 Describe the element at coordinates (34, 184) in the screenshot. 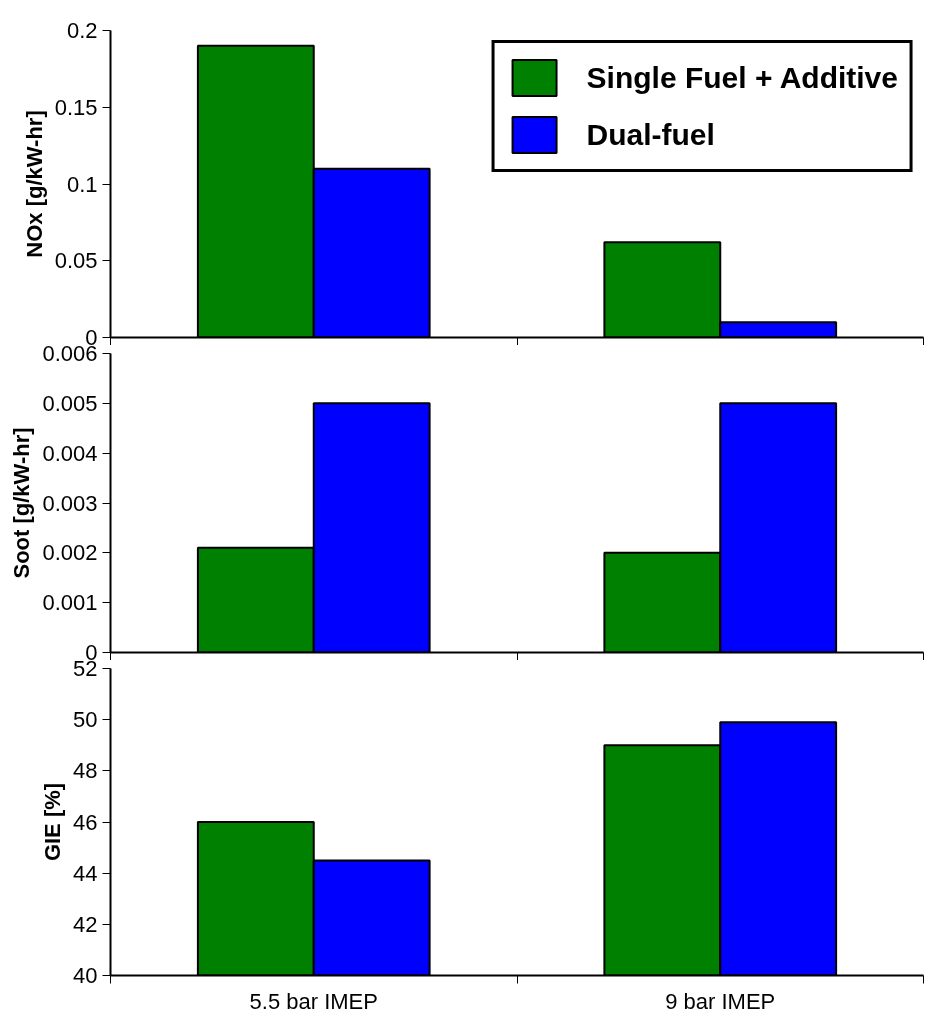

I see `y-axis-title: NOx [g/kW-hr]` at that location.